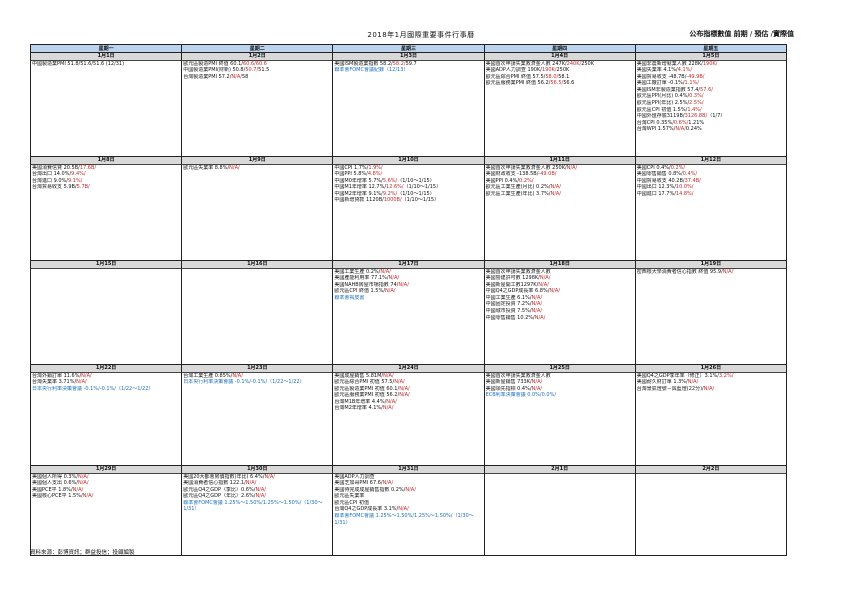 This screenshot has width=842, height=595. What do you see at coordinates (684, 187) in the screenshot?
I see `event-prior-value: 10.0%/` at bounding box center [684, 187].